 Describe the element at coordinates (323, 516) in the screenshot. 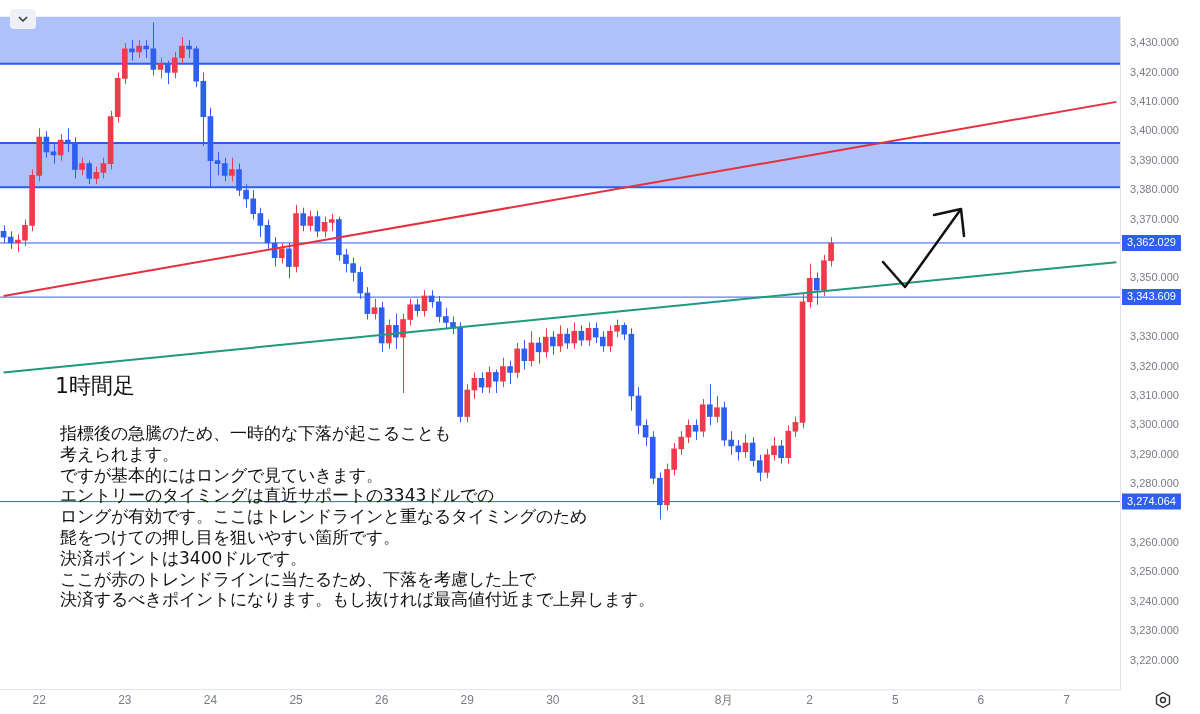

I see `annotation: ロングが有効です。ここはトレンドラインと重なるタイミングのため` at that location.